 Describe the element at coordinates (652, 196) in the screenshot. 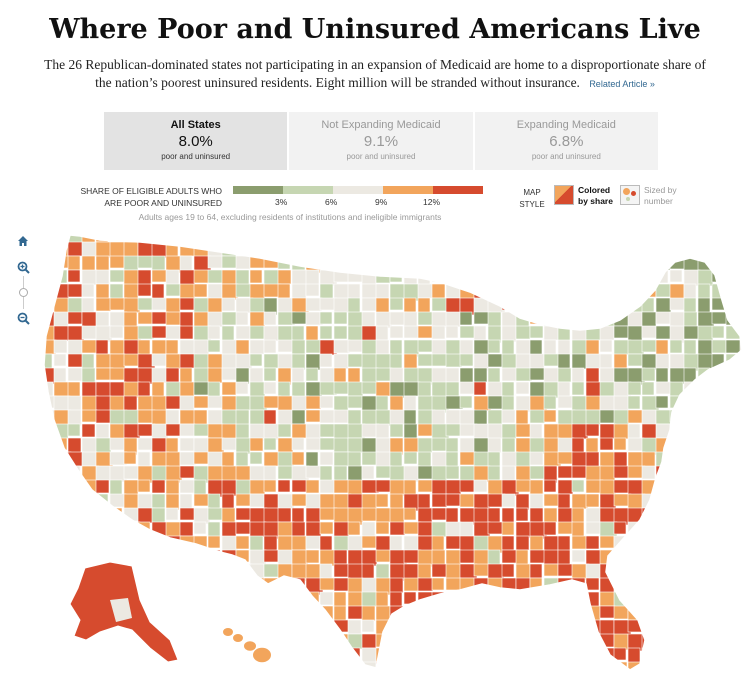

I see `style-option-number: Sized by number` at that location.